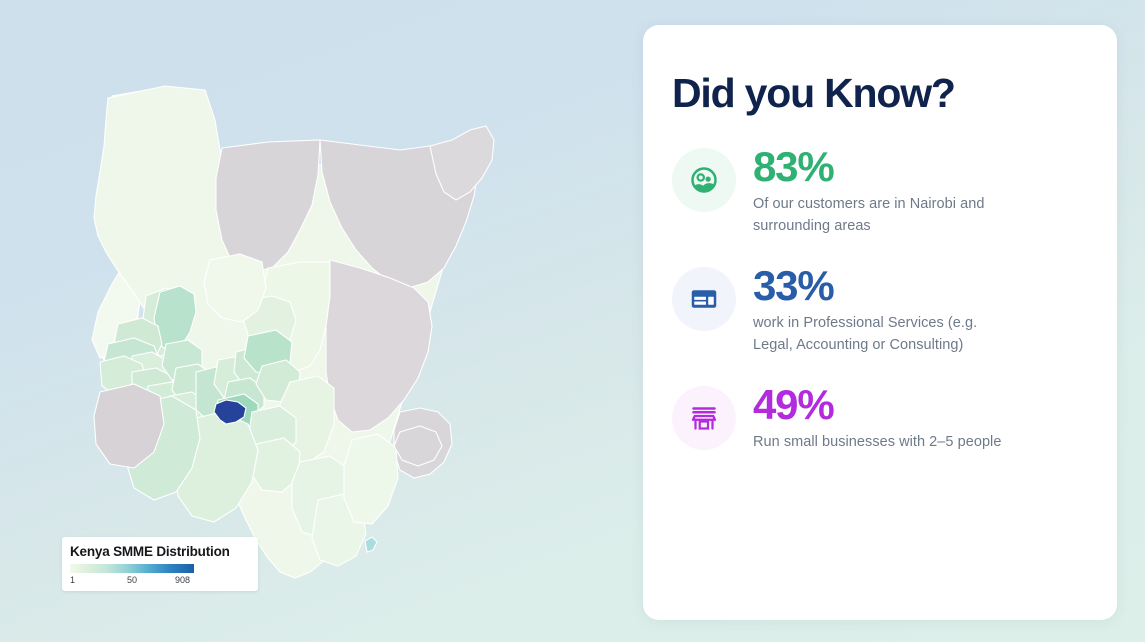 Image resolution: width=1145 pixels, height=642 pixels. Describe the element at coordinates (877, 442) in the screenshot. I see `stat-description: Run small businesses with 2–5 people` at that location.